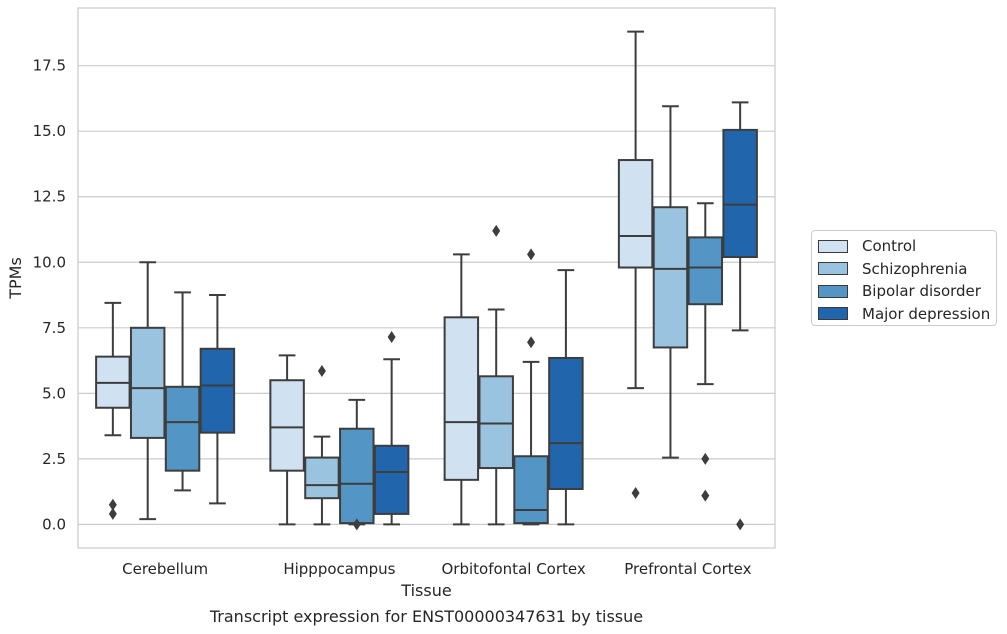 Image resolution: width=1007 pixels, height=634 pixels. Describe the element at coordinates (921, 291) in the screenshot. I see `legend-label: Bipolar disorder` at that location.